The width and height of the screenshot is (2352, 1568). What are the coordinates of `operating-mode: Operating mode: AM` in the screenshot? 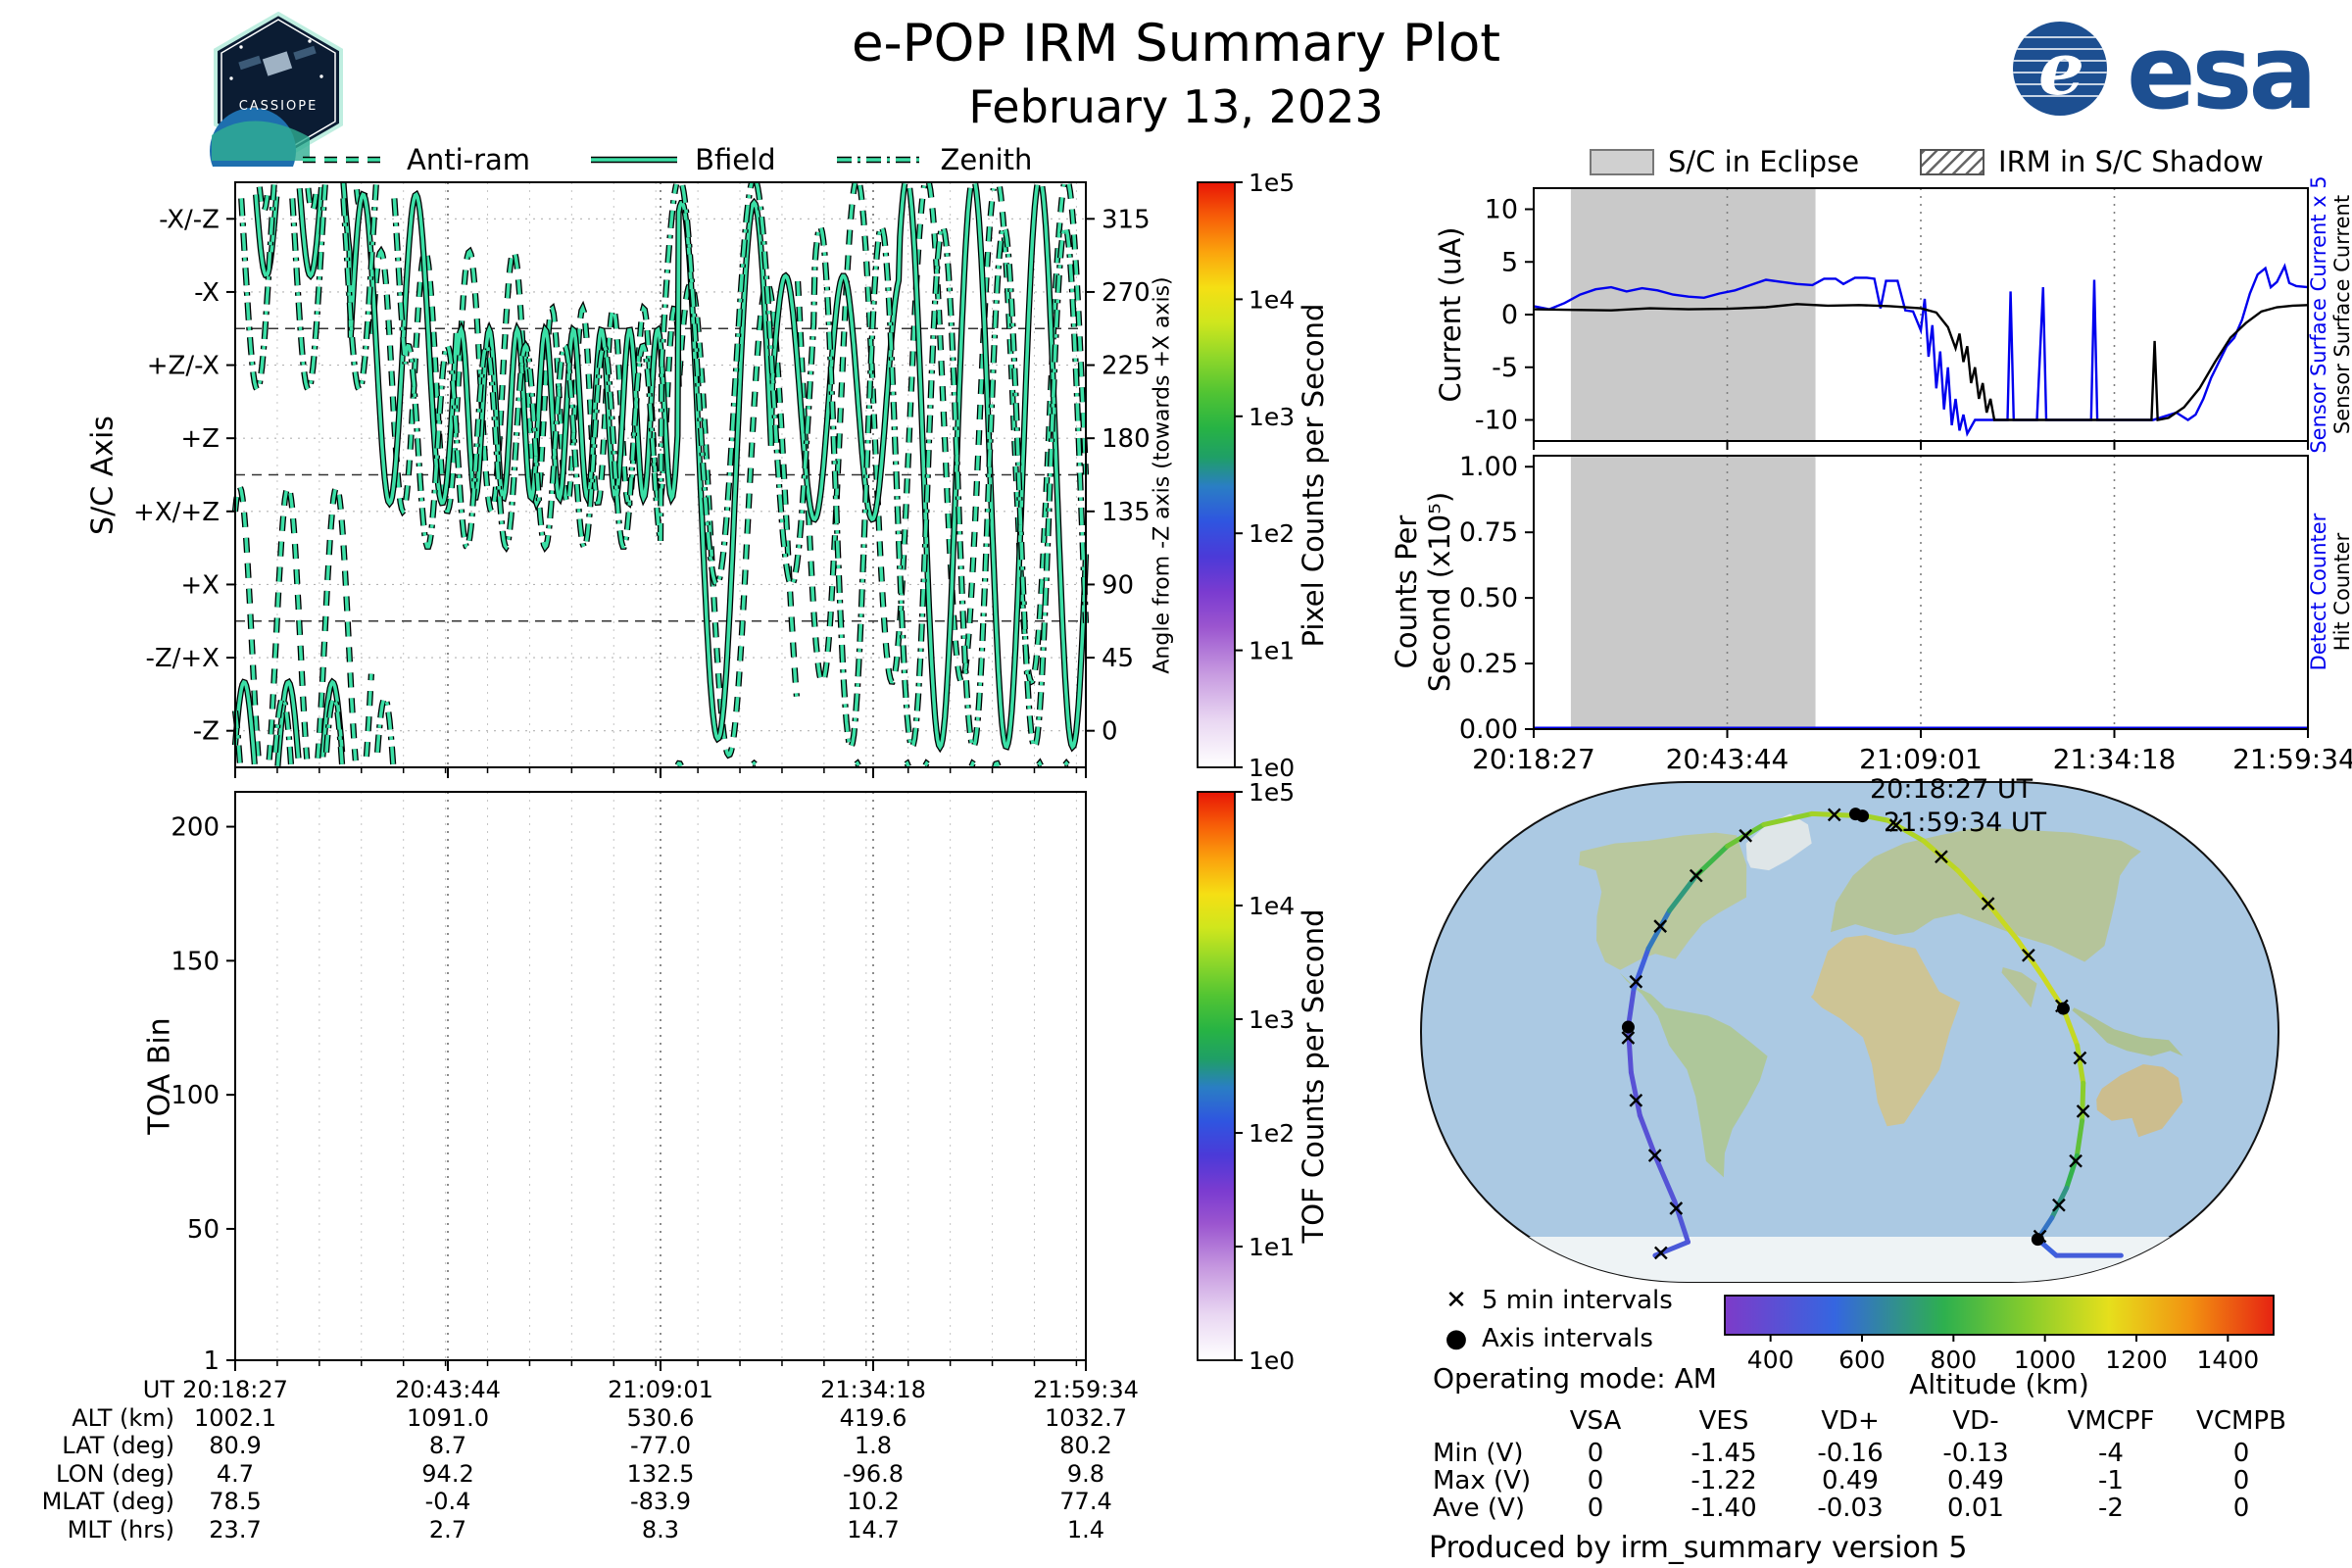 It's located at (1575, 1378).